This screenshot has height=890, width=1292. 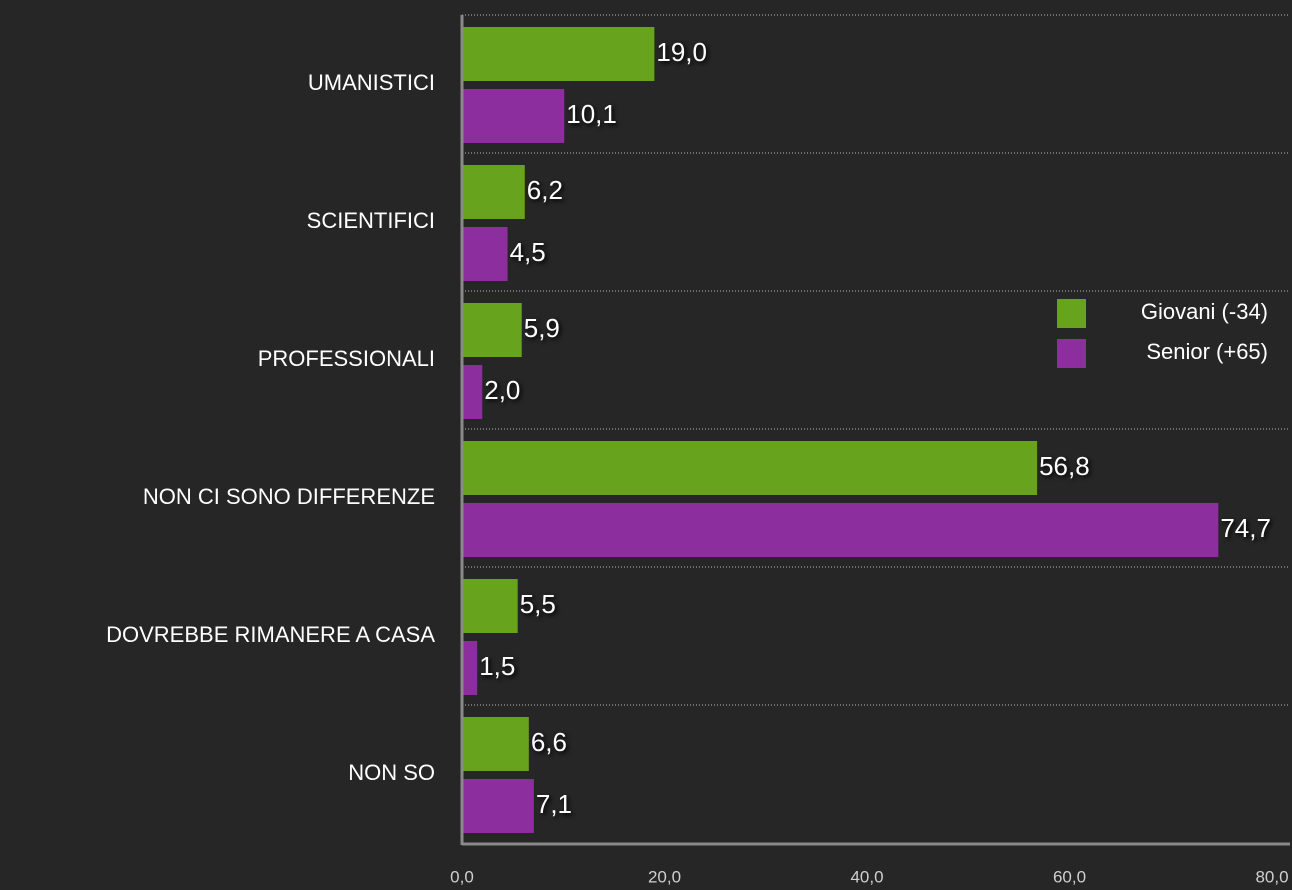 What do you see at coordinates (462, 876) in the screenshot?
I see `x-tick-label: 0,0` at bounding box center [462, 876].